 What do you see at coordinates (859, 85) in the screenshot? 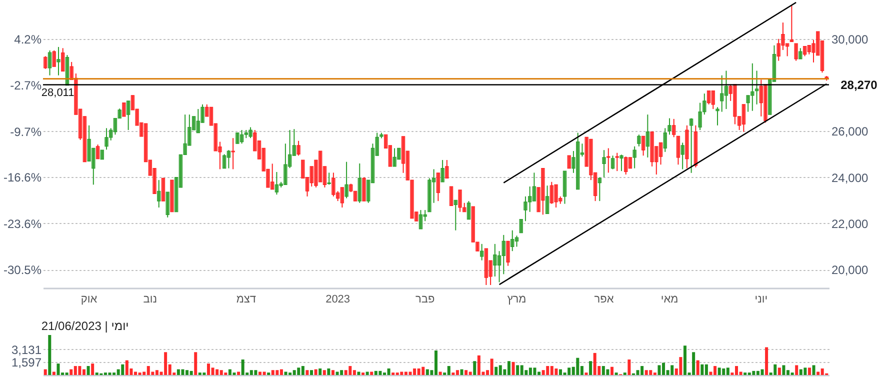
I see `ref-line-label: 28,270` at bounding box center [859, 85].